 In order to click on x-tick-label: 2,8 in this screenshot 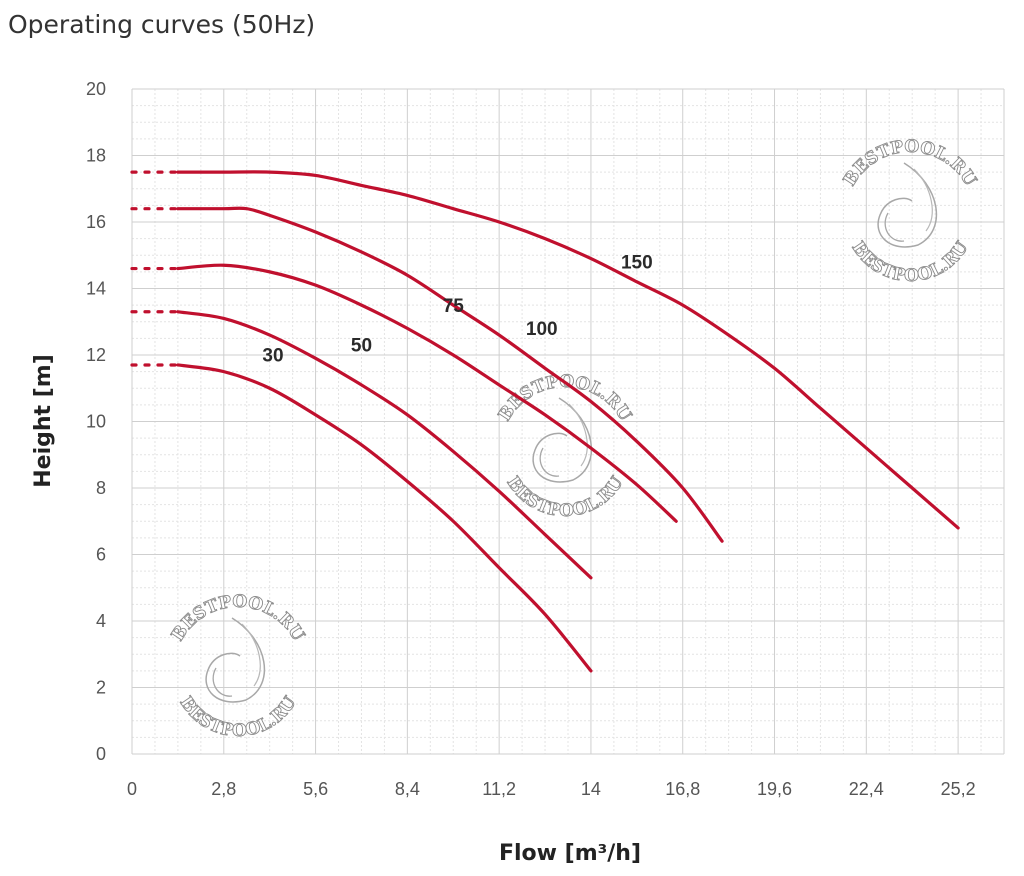, I will do `click(223, 789)`.